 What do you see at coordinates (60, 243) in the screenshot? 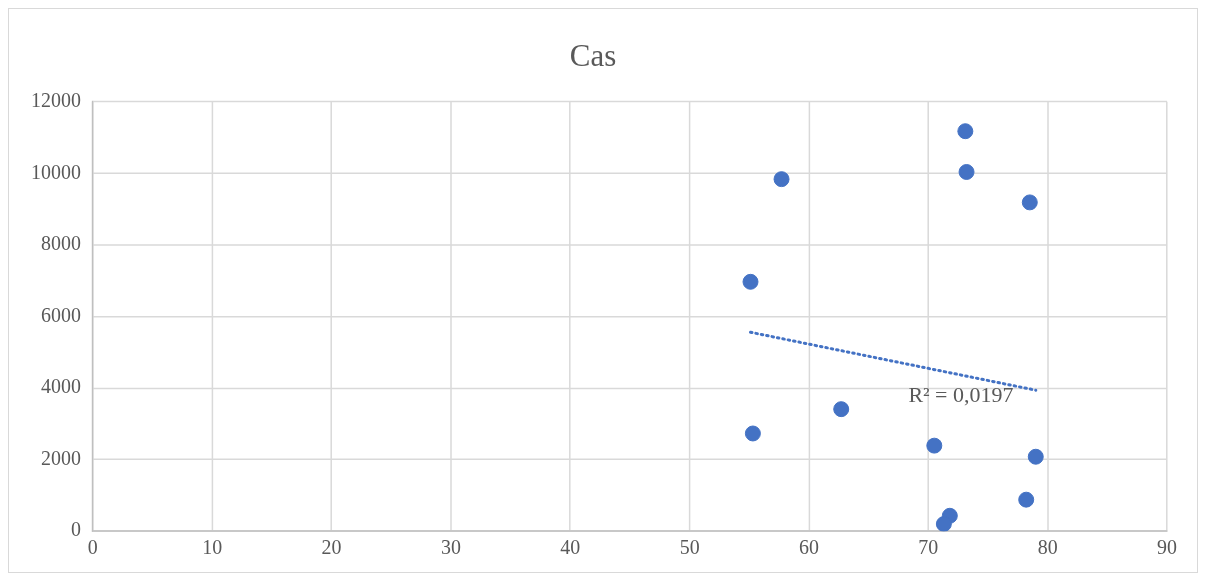
I see `y-tick-label: 8000` at bounding box center [60, 243].